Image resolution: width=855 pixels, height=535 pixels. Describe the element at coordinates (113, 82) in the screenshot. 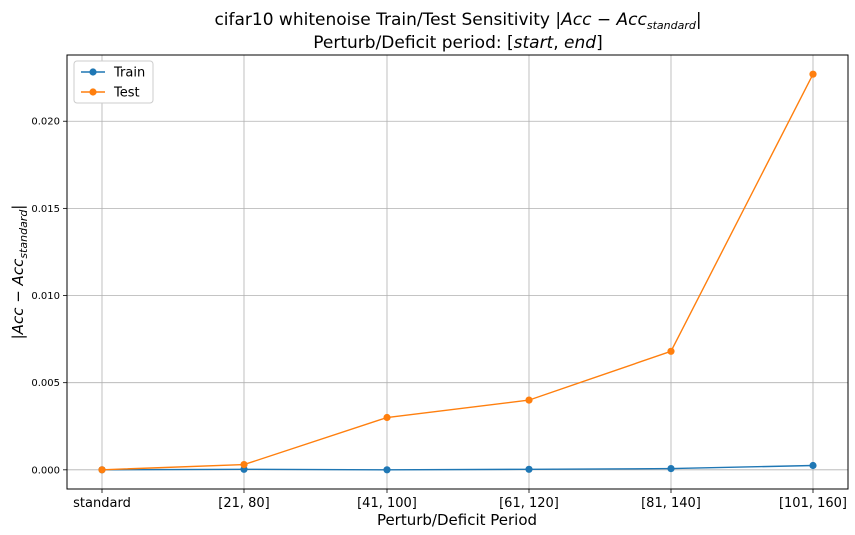

I see `legend: Train Test` at that location.